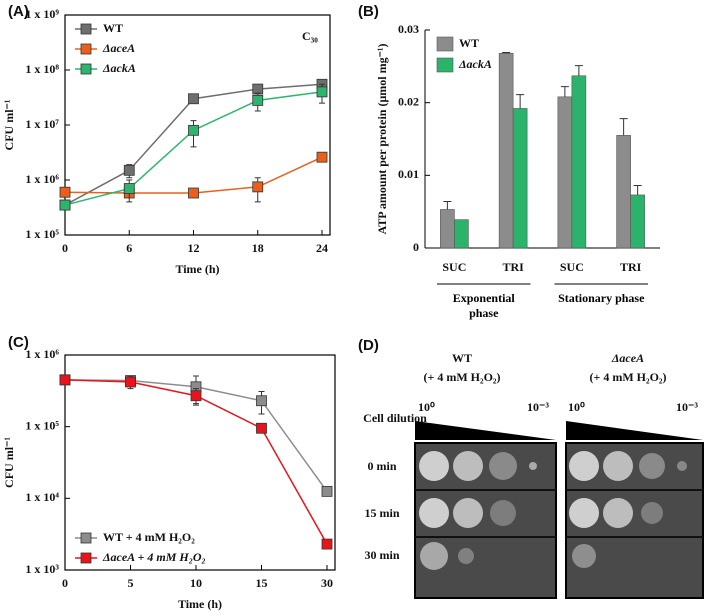 The height and width of the screenshot is (616, 709). Describe the element at coordinates (42, 425) in the screenshot. I see `y-tick-label: 1 x 10⁵` at that location.